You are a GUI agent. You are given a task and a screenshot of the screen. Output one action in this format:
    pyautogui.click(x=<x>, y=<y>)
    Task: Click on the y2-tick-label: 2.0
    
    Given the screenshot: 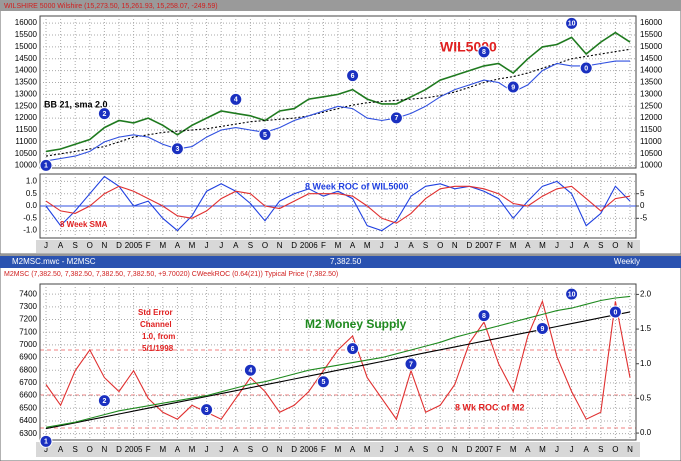 What is the action you would take?
    pyautogui.click(x=646, y=294)
    